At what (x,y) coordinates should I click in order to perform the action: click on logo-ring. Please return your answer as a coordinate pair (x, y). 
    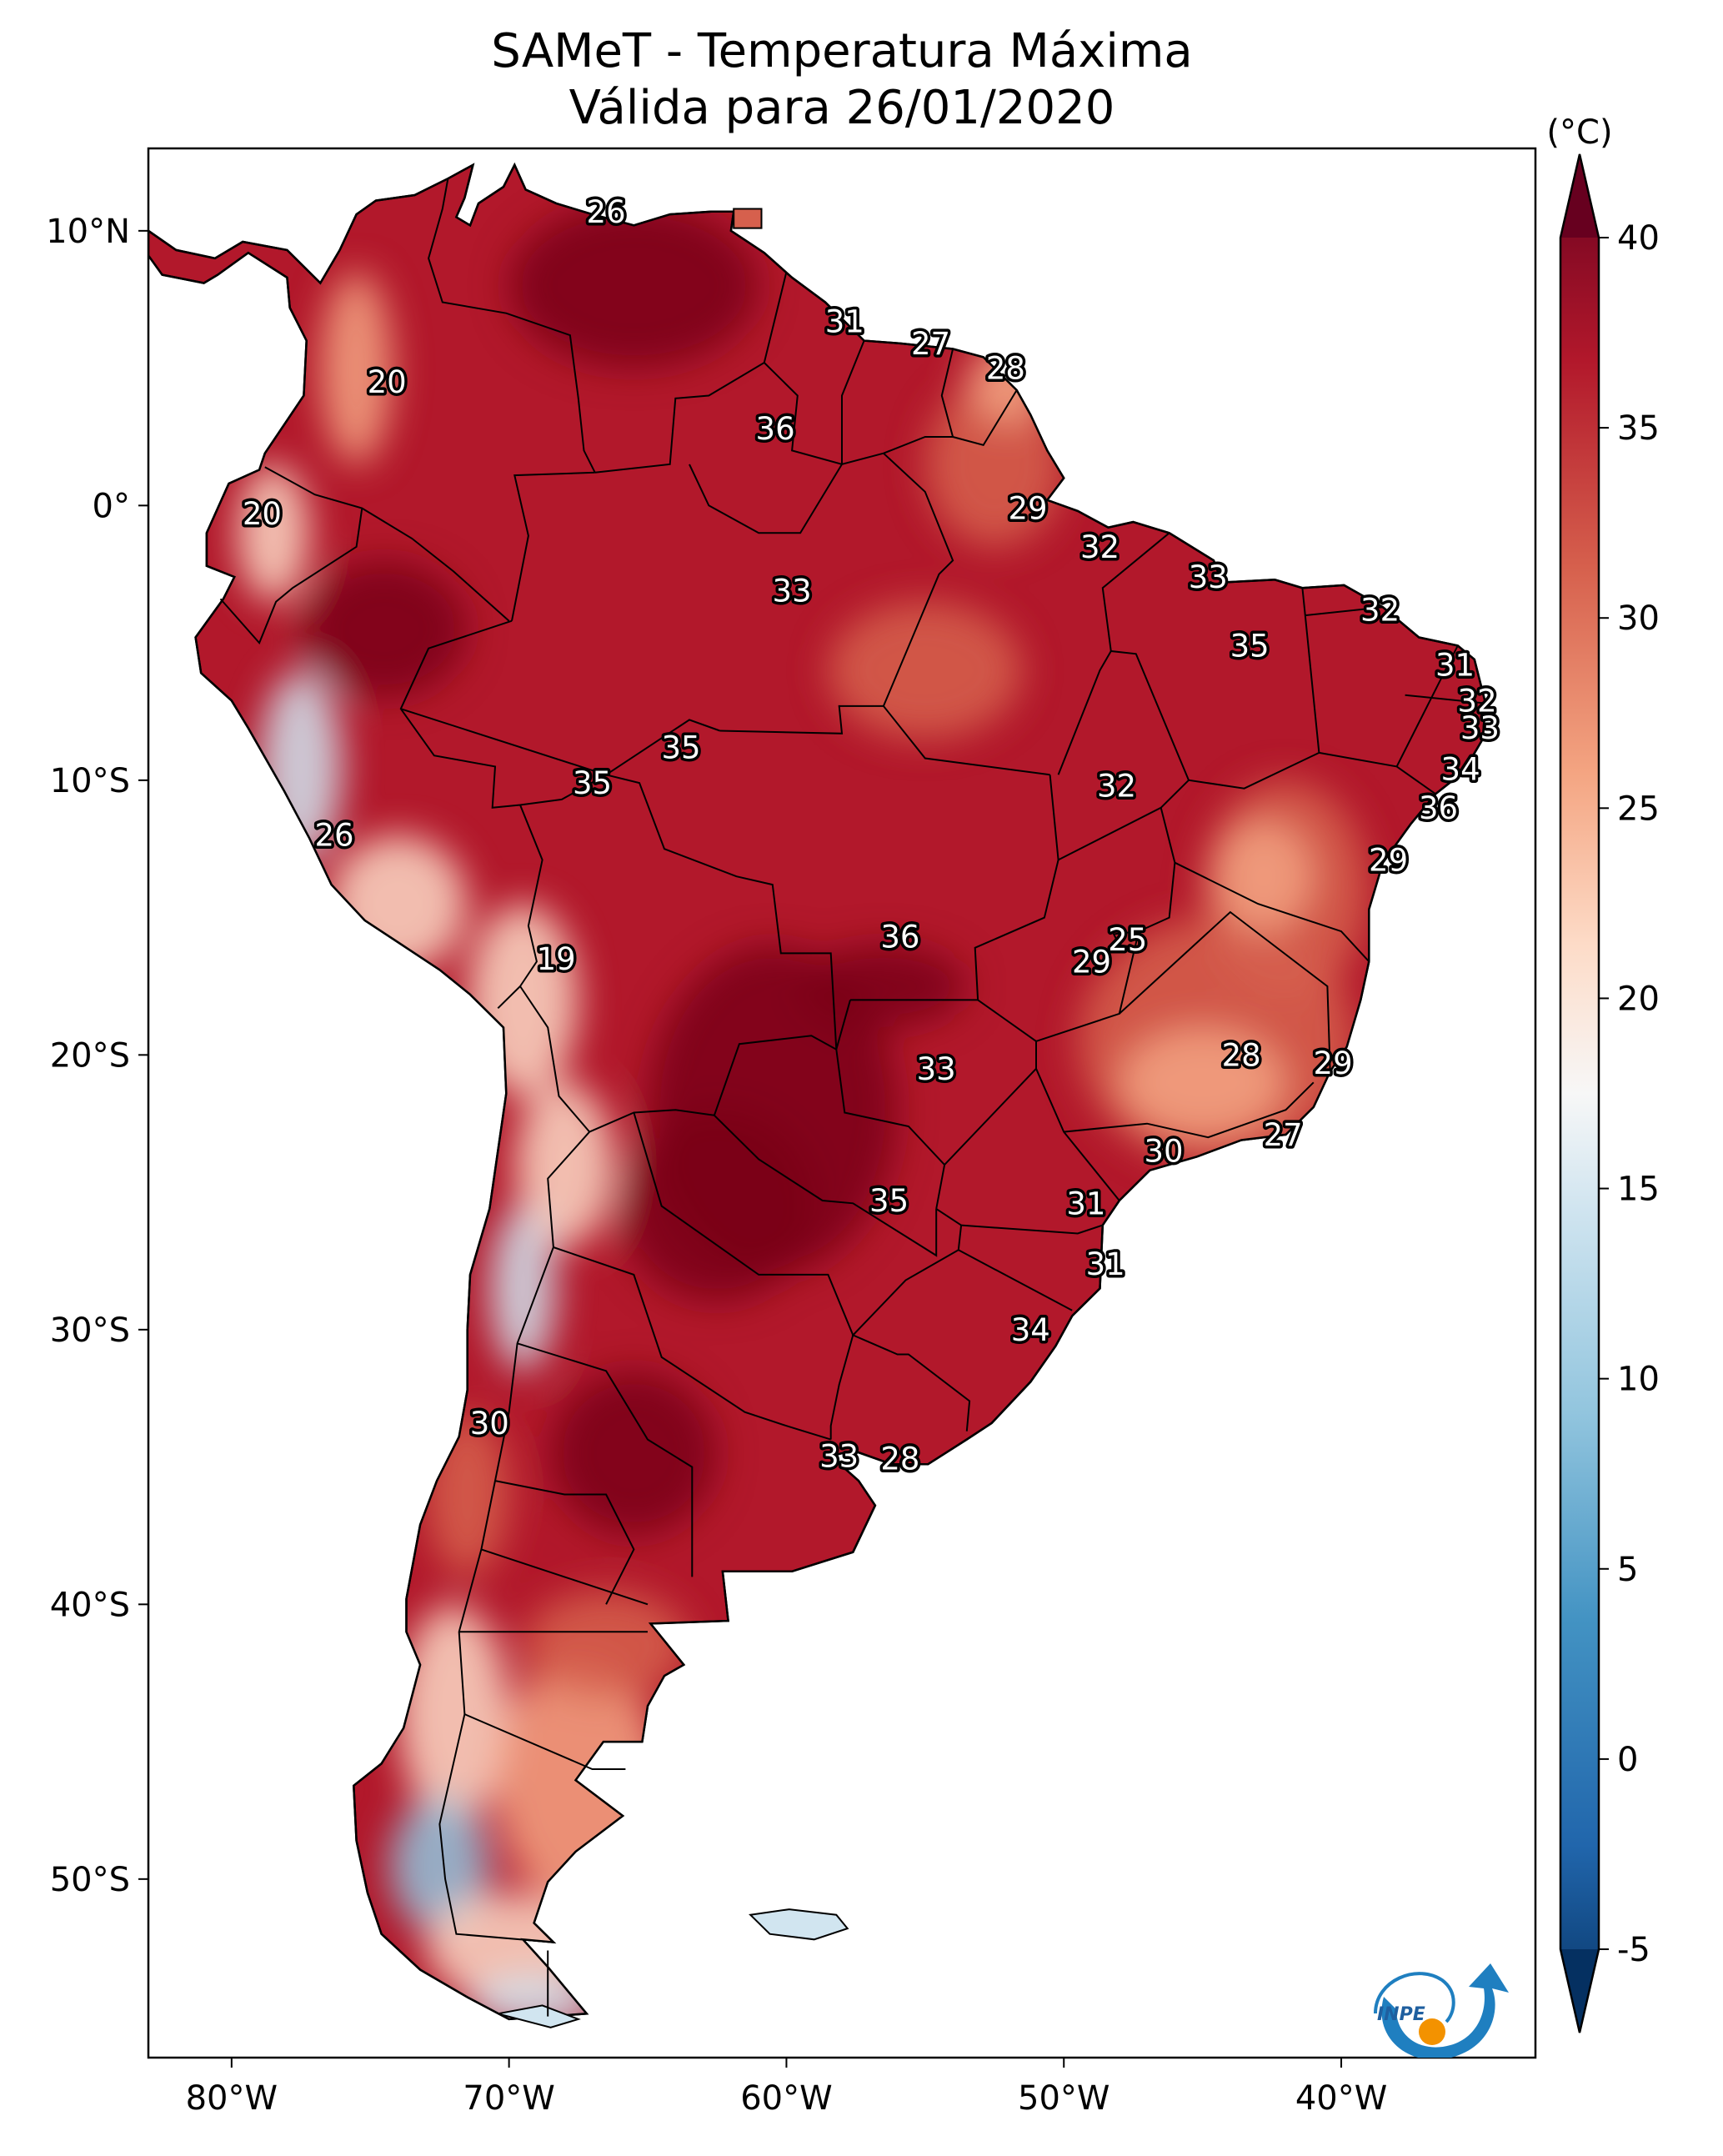
    Looking at the image, I should click on (1414, 1997).